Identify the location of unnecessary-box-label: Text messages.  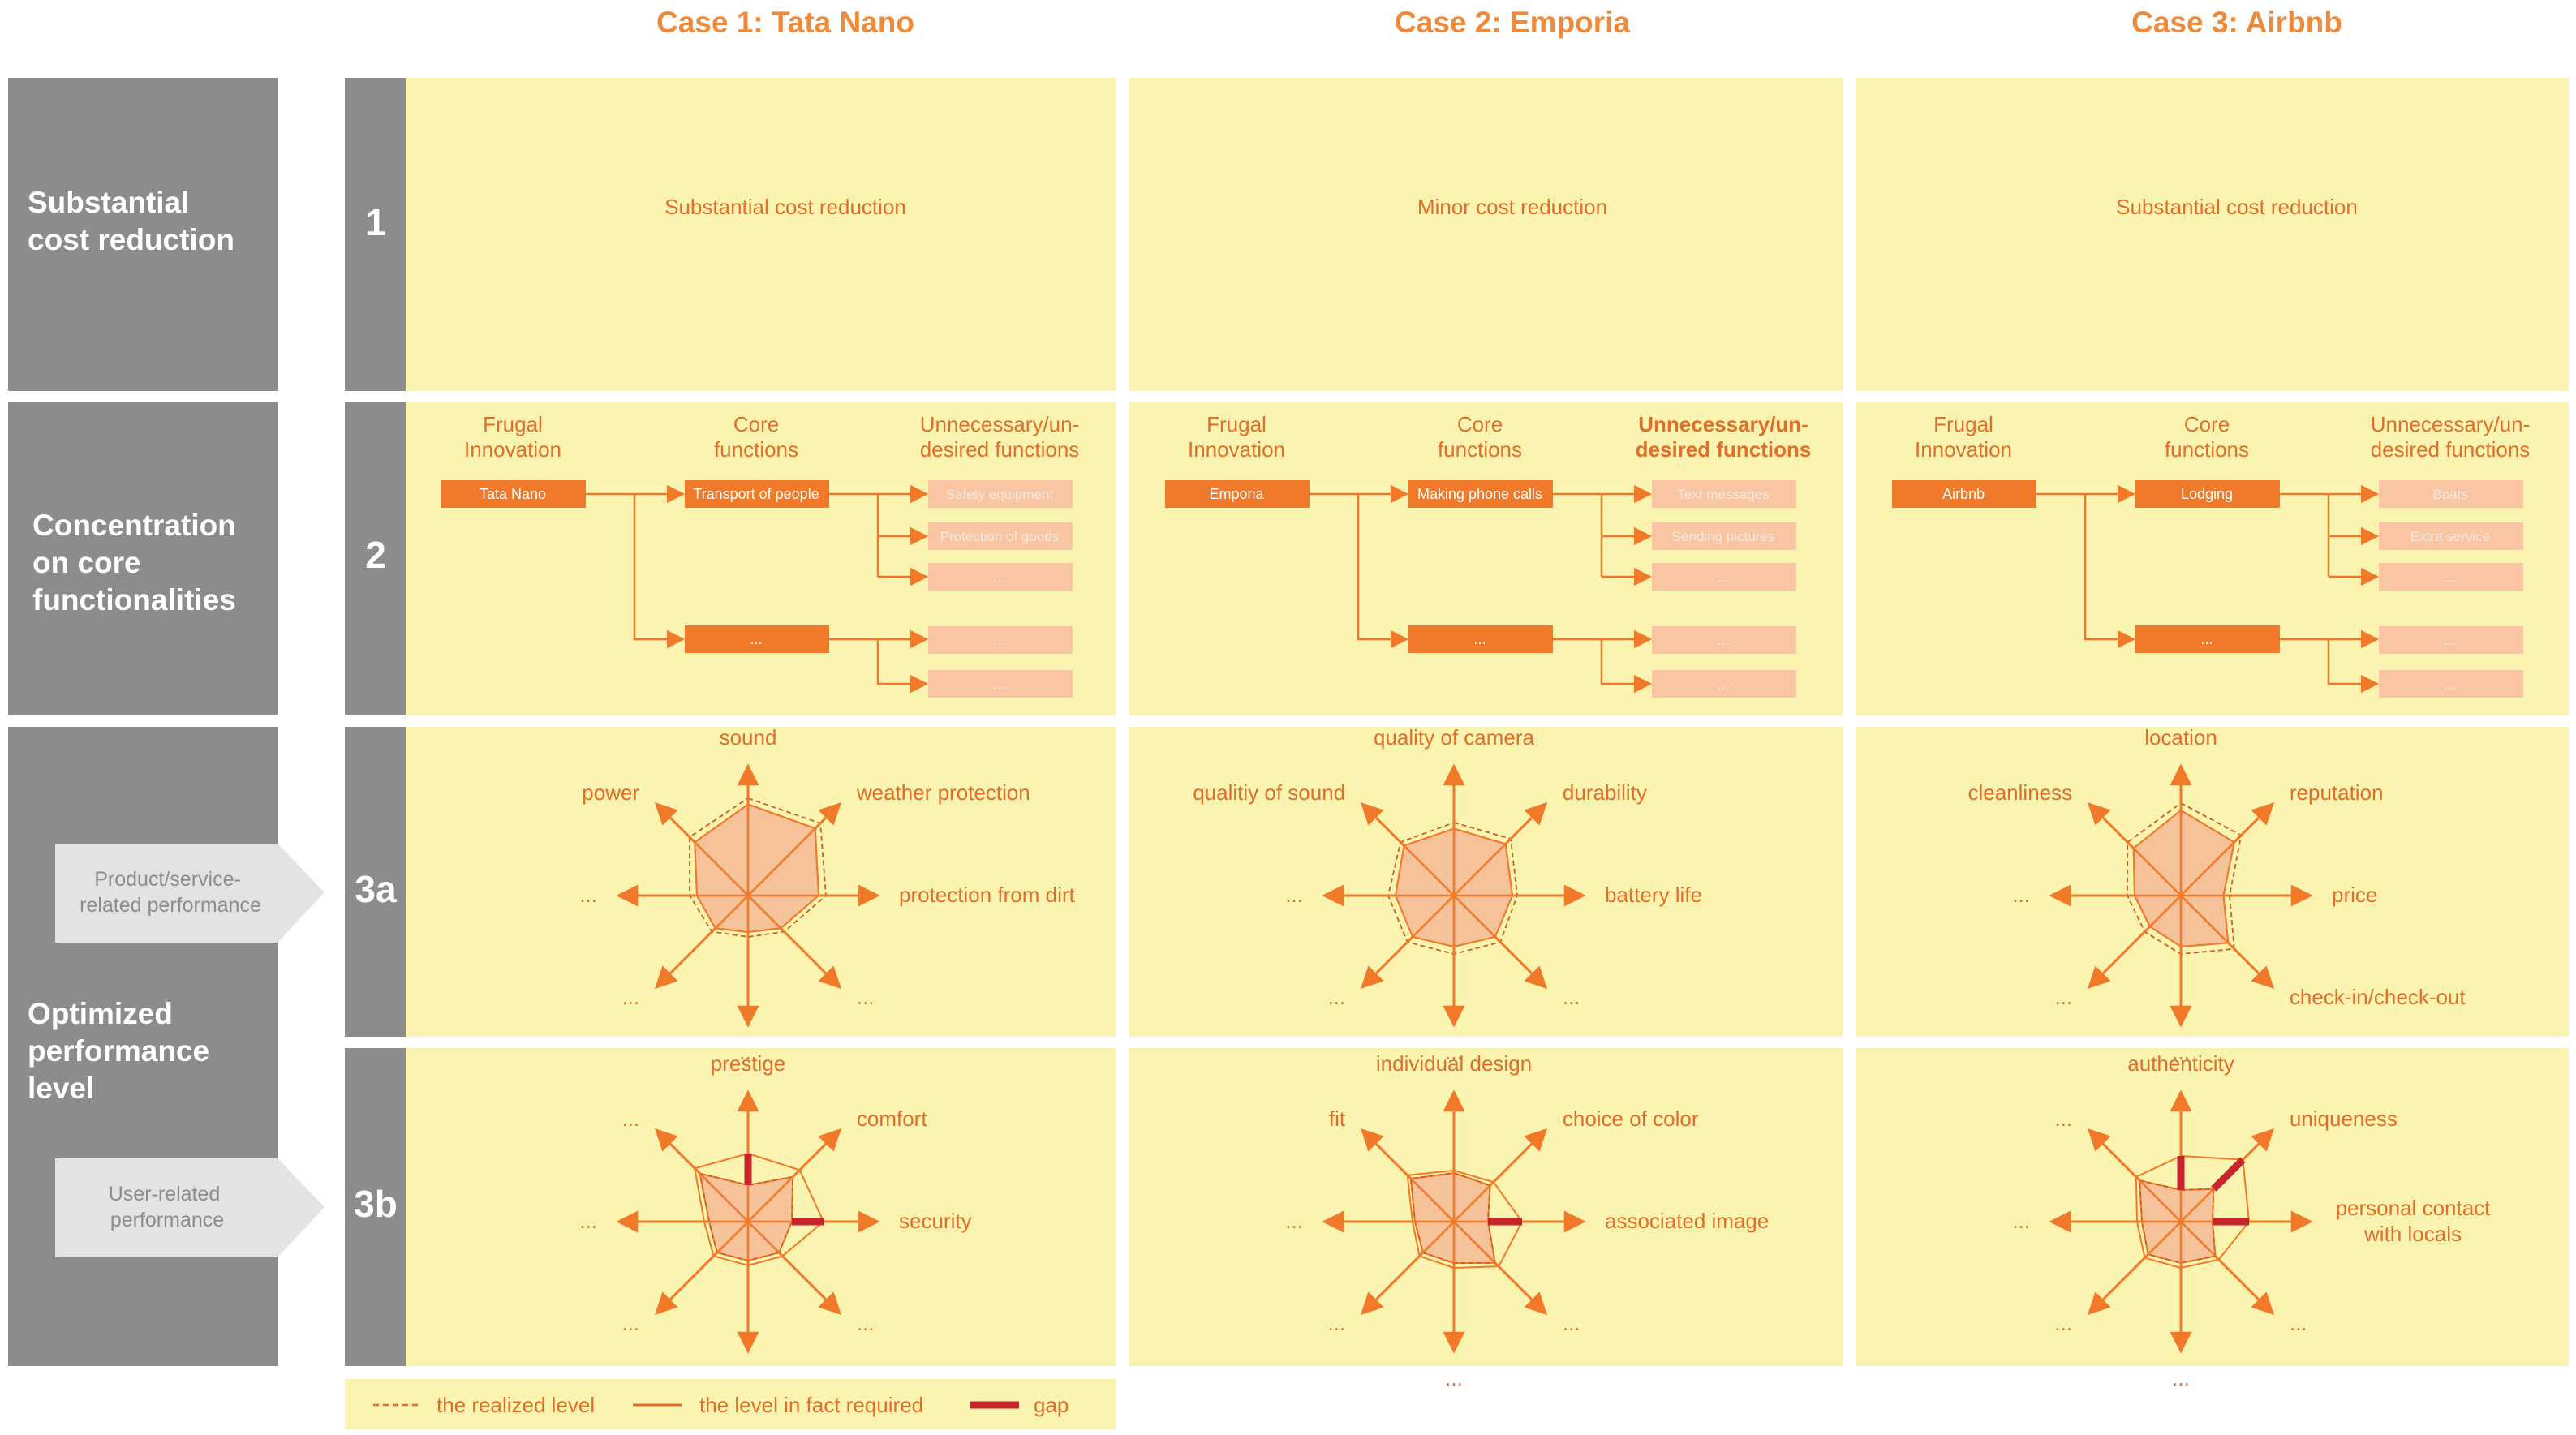
(1723, 494).